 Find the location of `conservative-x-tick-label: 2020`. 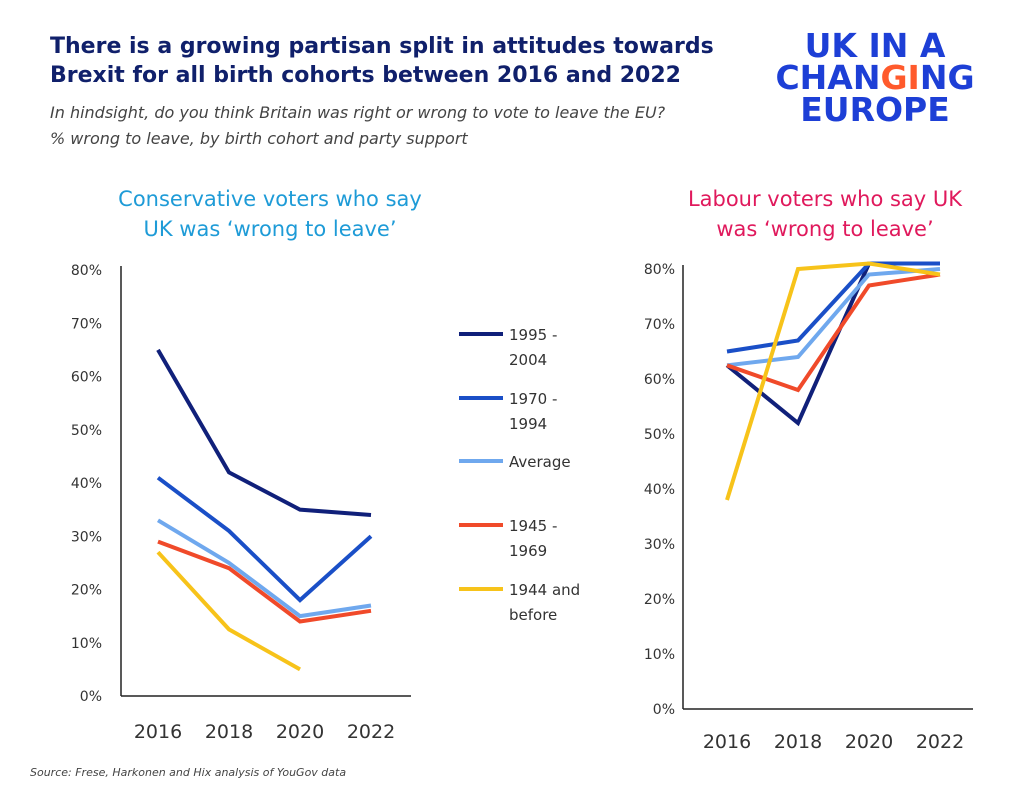

conservative-x-tick-label: 2020 is located at coordinates (300, 732).